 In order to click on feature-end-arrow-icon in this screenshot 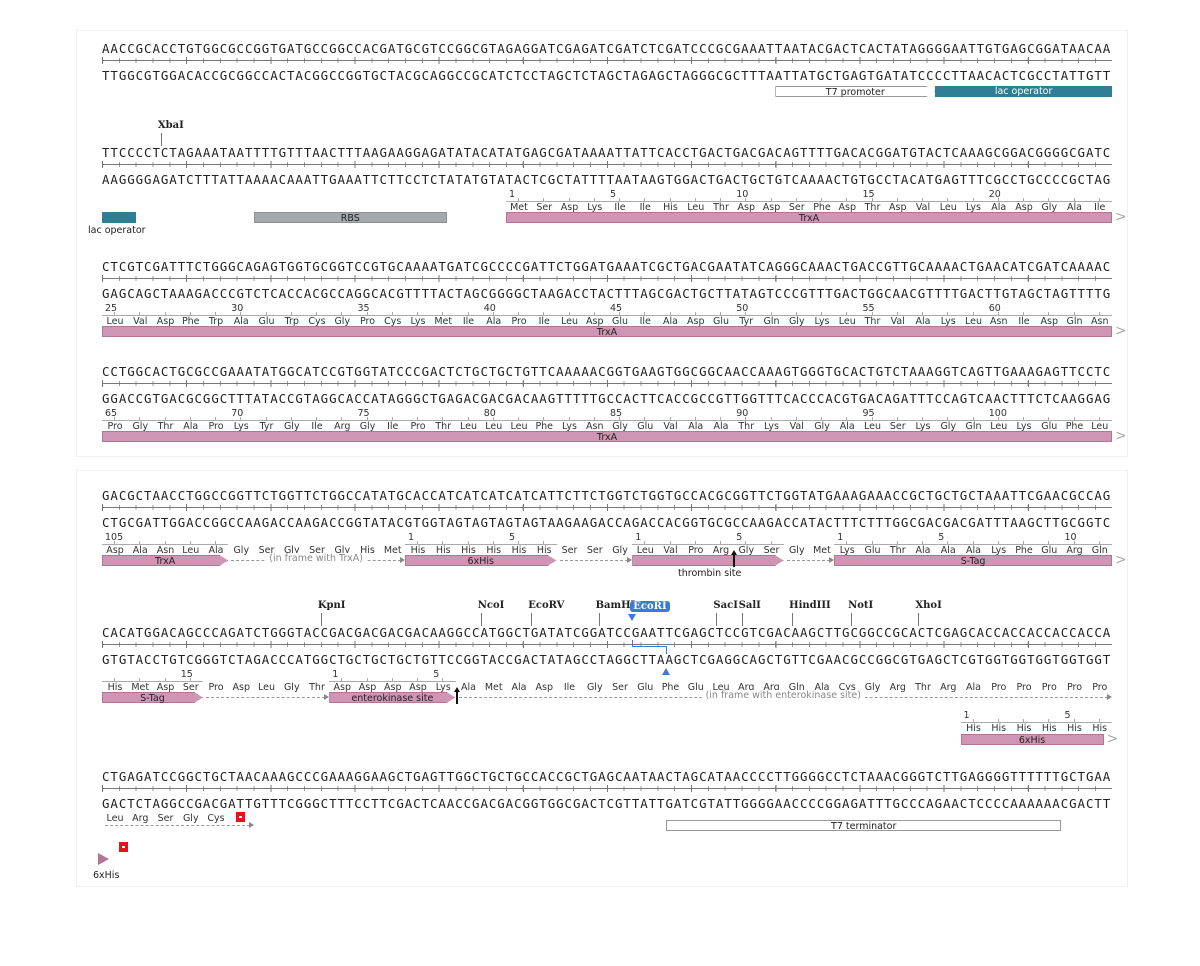, I will do `click(103, 859)`.